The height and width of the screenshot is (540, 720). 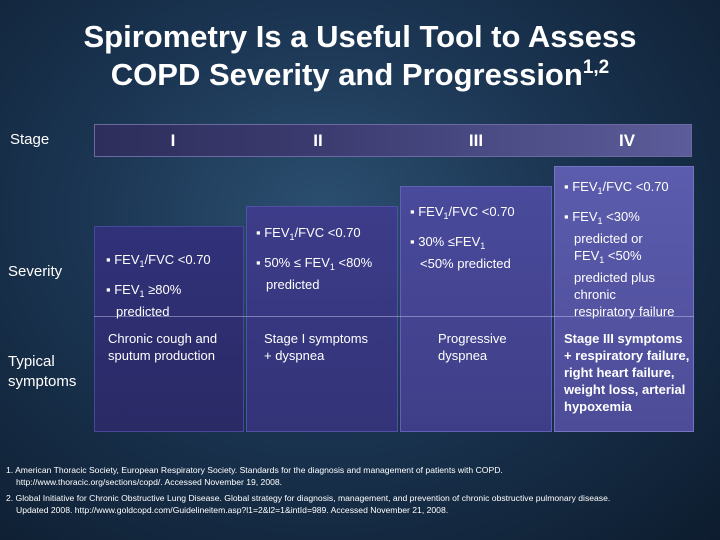 I want to click on stage-2-panel, so click(x=322, y=319).